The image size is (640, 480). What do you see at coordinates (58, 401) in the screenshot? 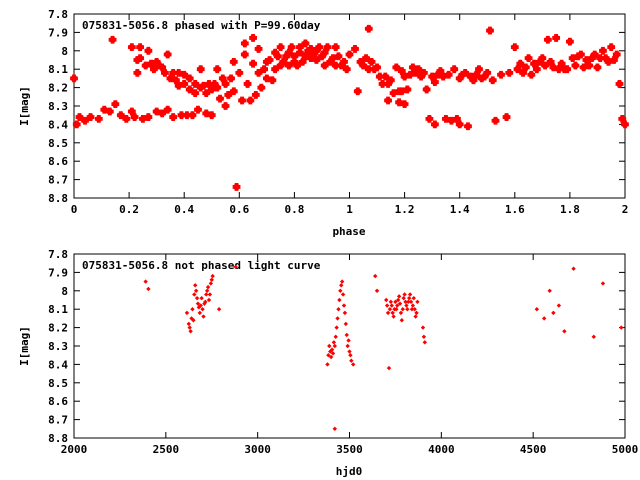
I see `y-tick-label: 8.6` at bounding box center [58, 401].